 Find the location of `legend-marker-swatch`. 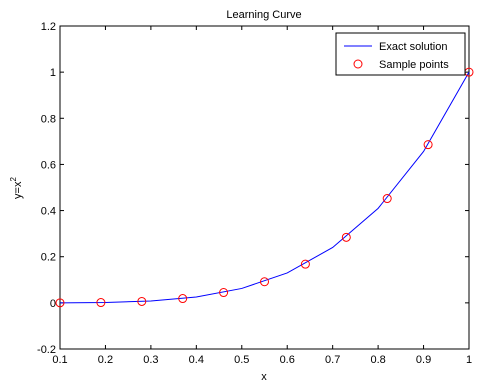

legend-marker-swatch is located at coordinates (358, 64).